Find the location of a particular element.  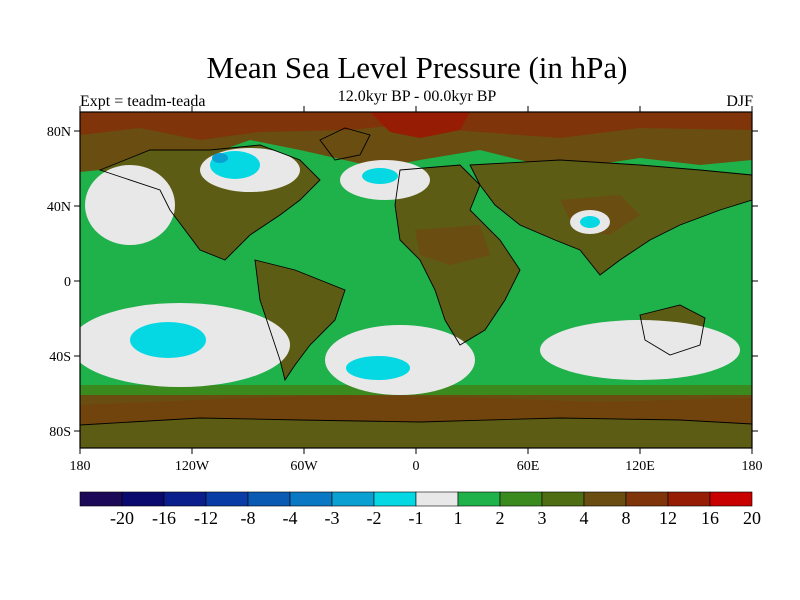

colorbar: -20 -16 -12 -8 -4 -3 -2 -1 1 2 3 4 8 12 16 20 is located at coordinates (420, 509).